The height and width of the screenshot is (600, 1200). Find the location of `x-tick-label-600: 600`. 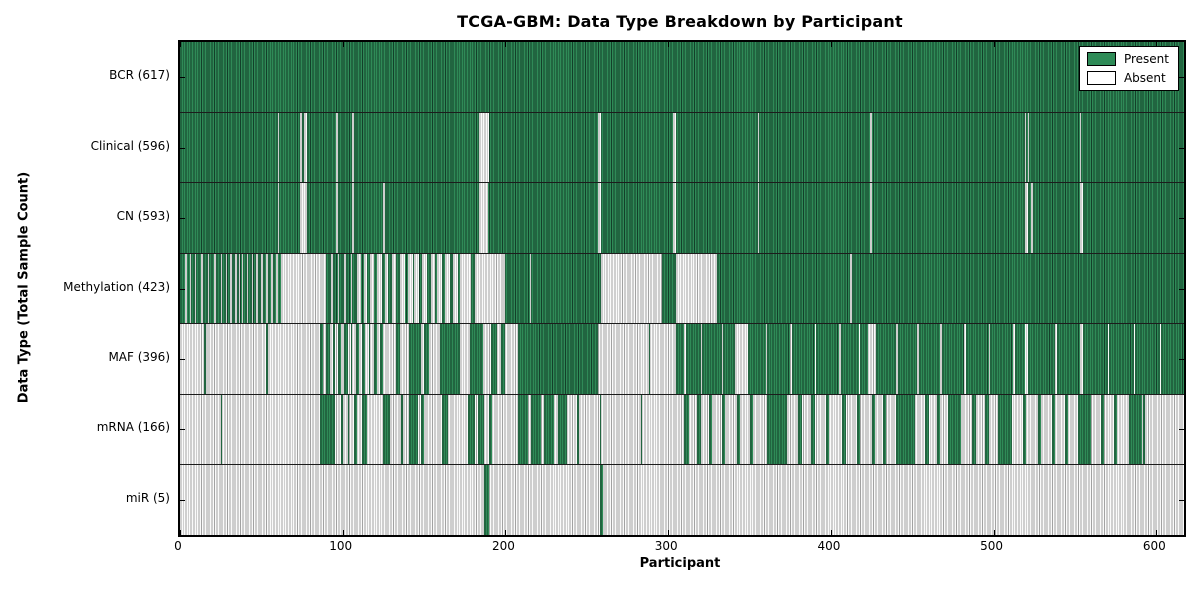

x-tick-label-600: 600 is located at coordinates (1154, 546).